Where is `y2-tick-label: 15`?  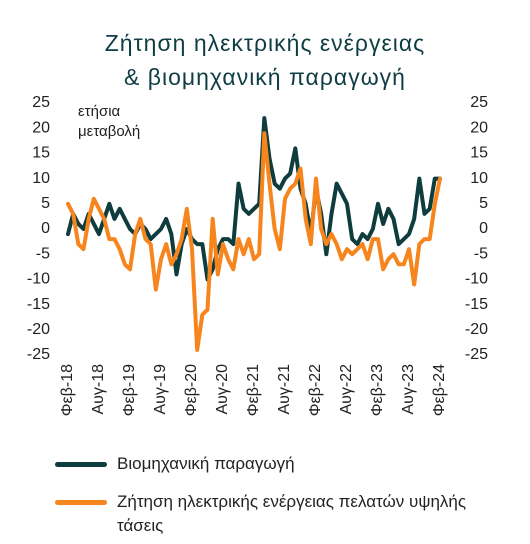 y2-tick-label: 15 is located at coordinates (479, 153).